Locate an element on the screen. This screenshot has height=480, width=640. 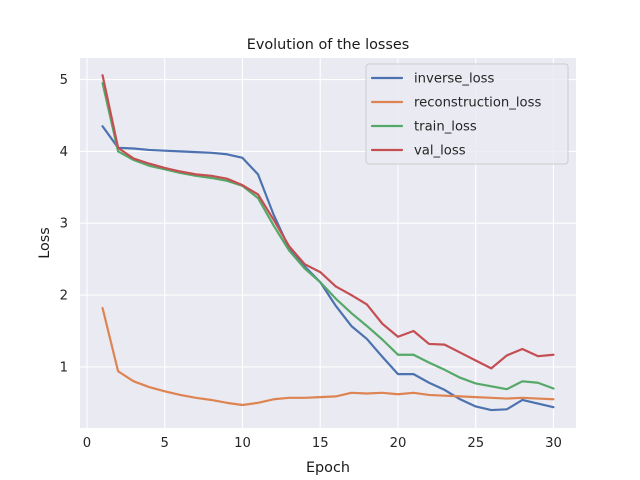
x-tick-label: 15 is located at coordinates (320, 443).